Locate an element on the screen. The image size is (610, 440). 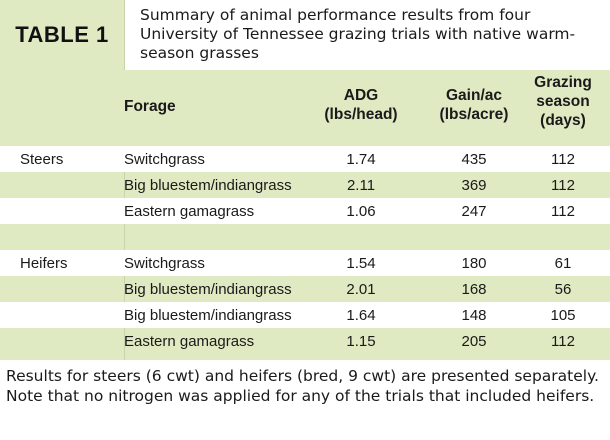
table-row: Heifers Switchgrass 1.54 180 61 is located at coordinates (305, 263).